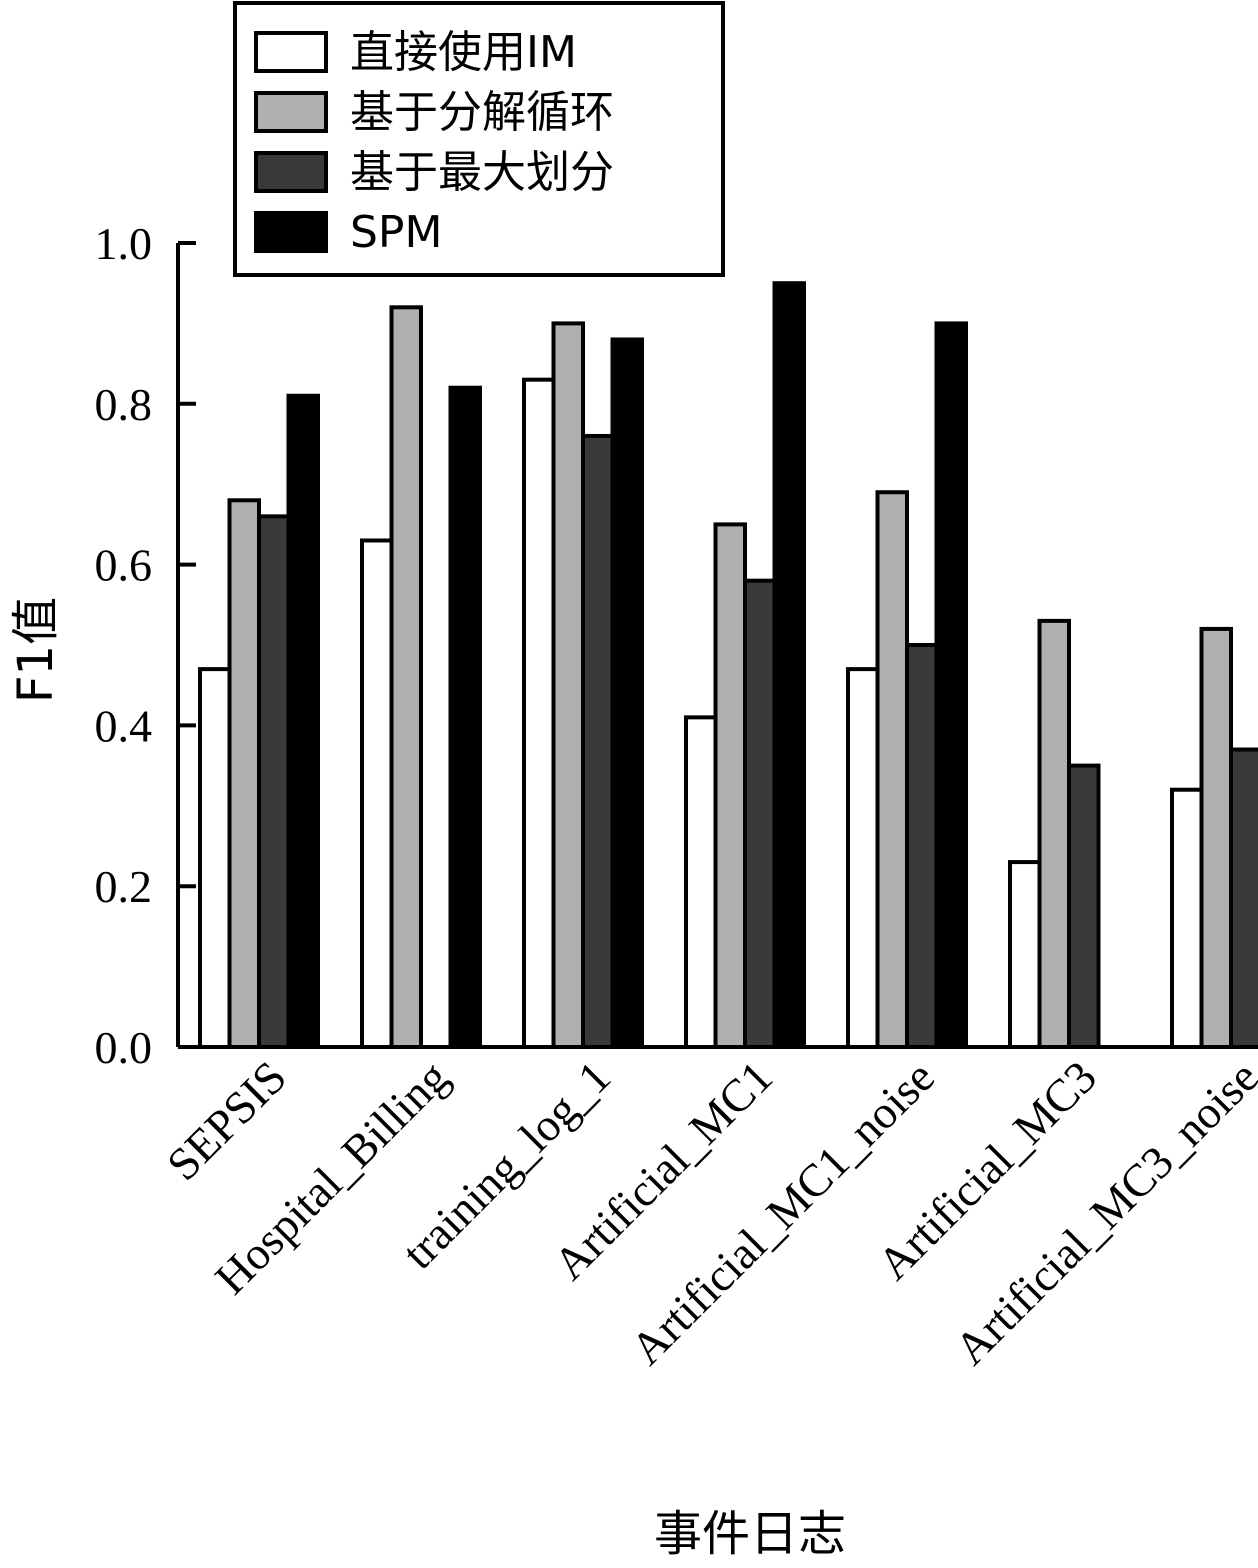 The width and height of the screenshot is (1258, 1568). I want to click on legend-label: 基于最大划分, so click(482, 172).